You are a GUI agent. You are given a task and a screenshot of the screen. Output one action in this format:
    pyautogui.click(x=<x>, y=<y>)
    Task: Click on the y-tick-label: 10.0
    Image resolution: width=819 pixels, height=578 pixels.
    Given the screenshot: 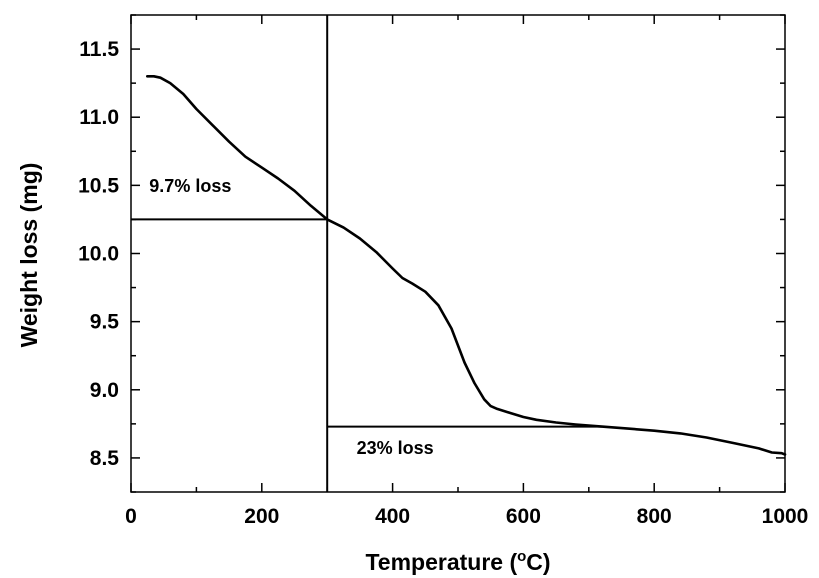 What is the action you would take?
    pyautogui.click(x=98, y=254)
    